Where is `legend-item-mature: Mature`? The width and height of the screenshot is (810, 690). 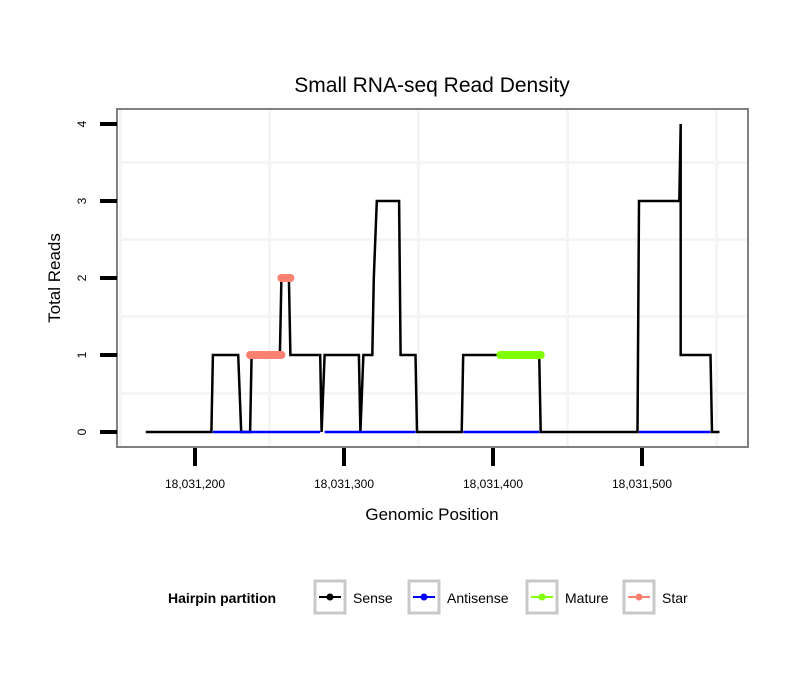
legend-item-mature: Mature is located at coordinates (567, 597).